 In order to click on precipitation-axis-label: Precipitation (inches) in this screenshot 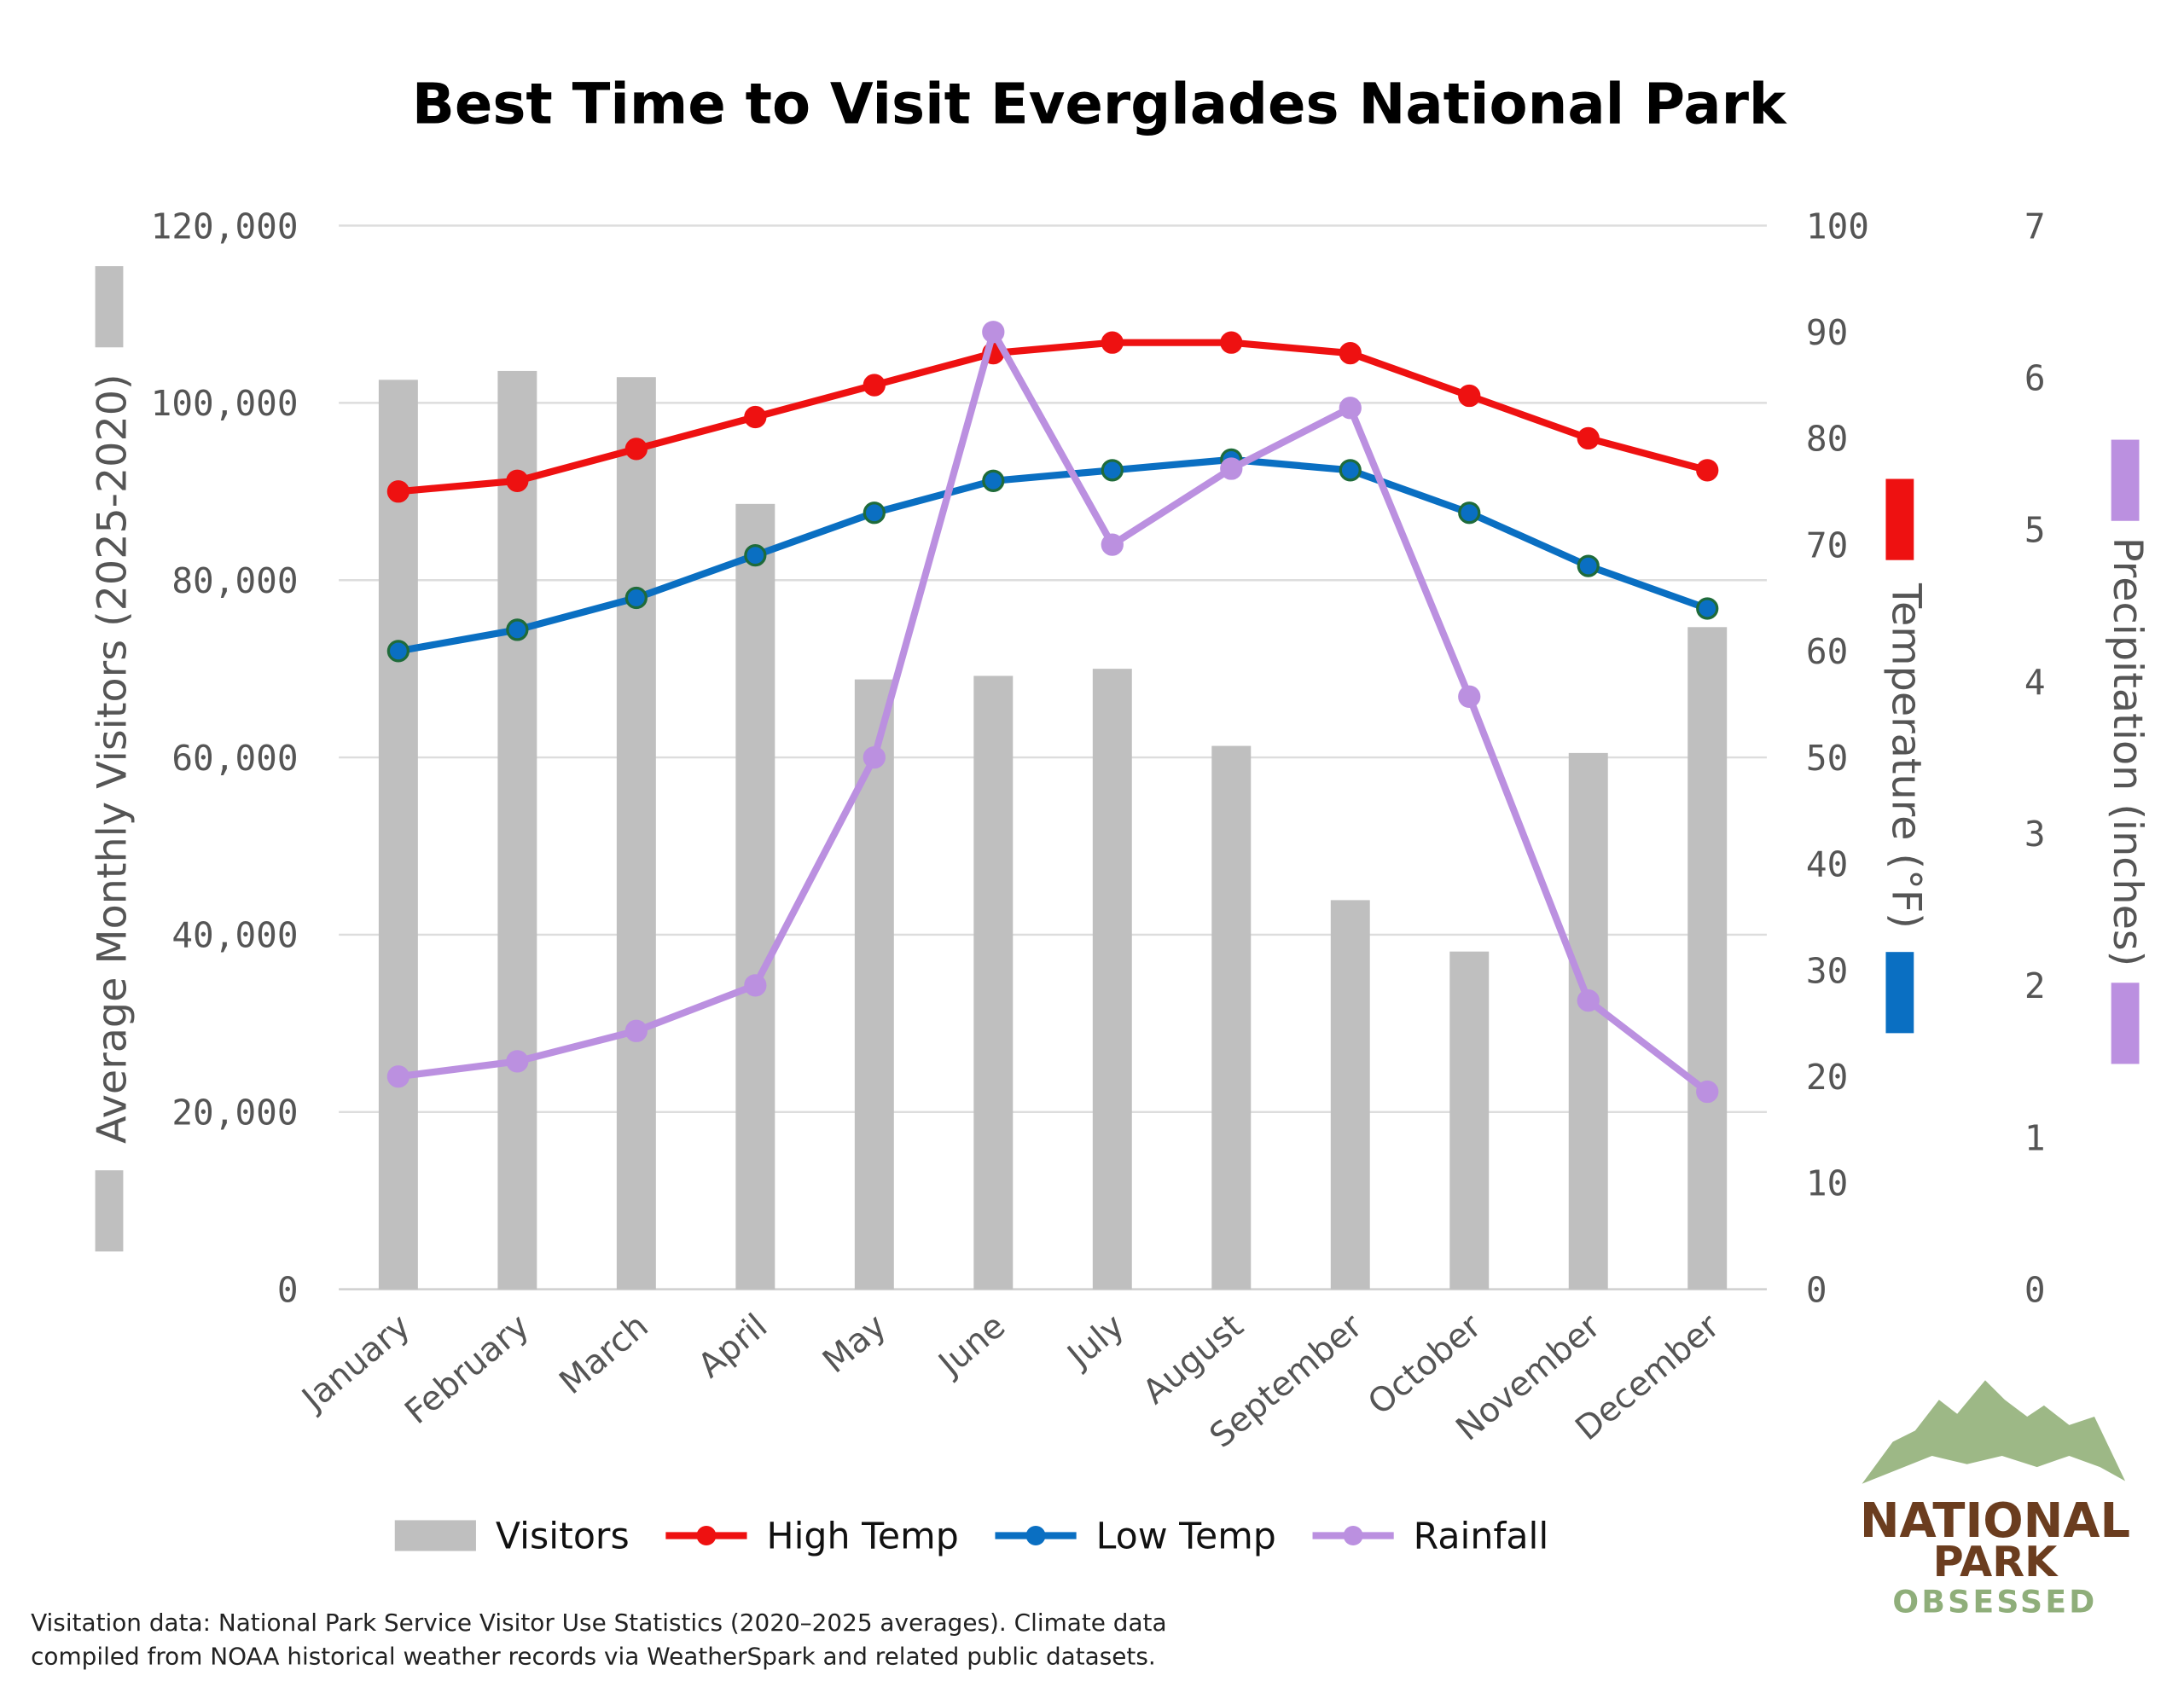, I will do `click(2127, 751)`.